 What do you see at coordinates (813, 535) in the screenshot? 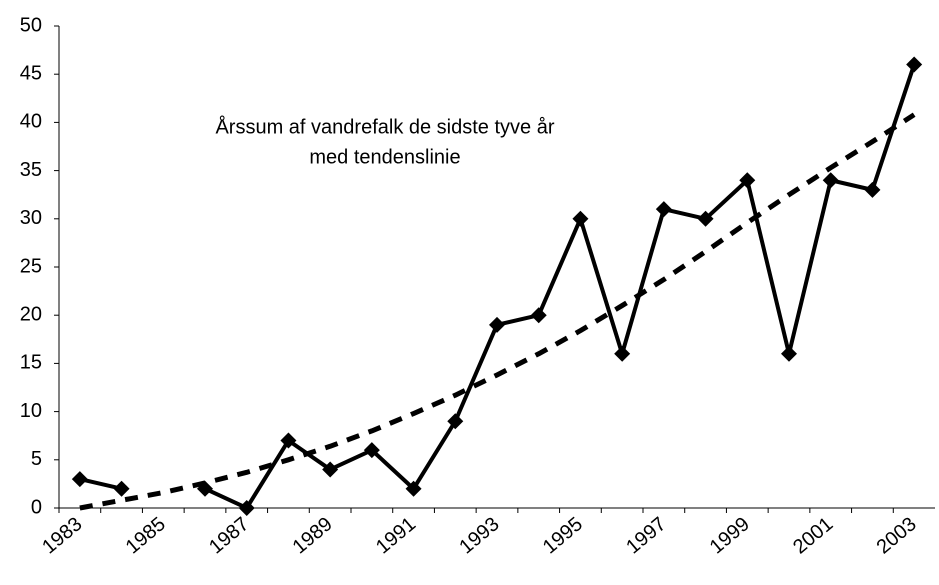
I see `x-tick-label: 2001` at bounding box center [813, 535].